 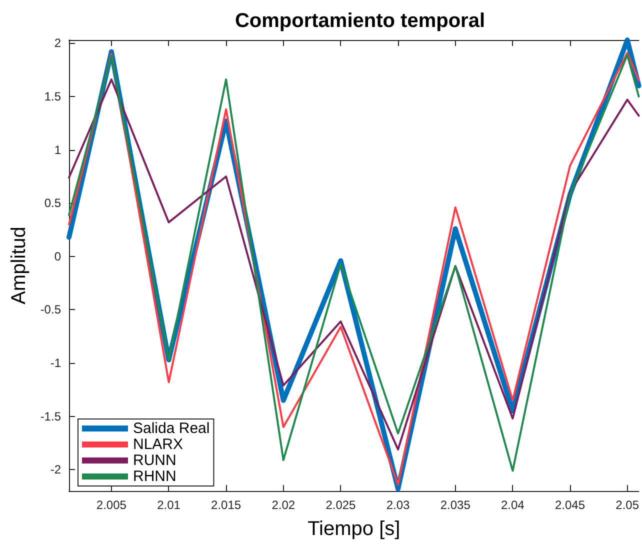 What do you see at coordinates (19, 265) in the screenshot?
I see `y-axis-title: Amplitud` at bounding box center [19, 265].